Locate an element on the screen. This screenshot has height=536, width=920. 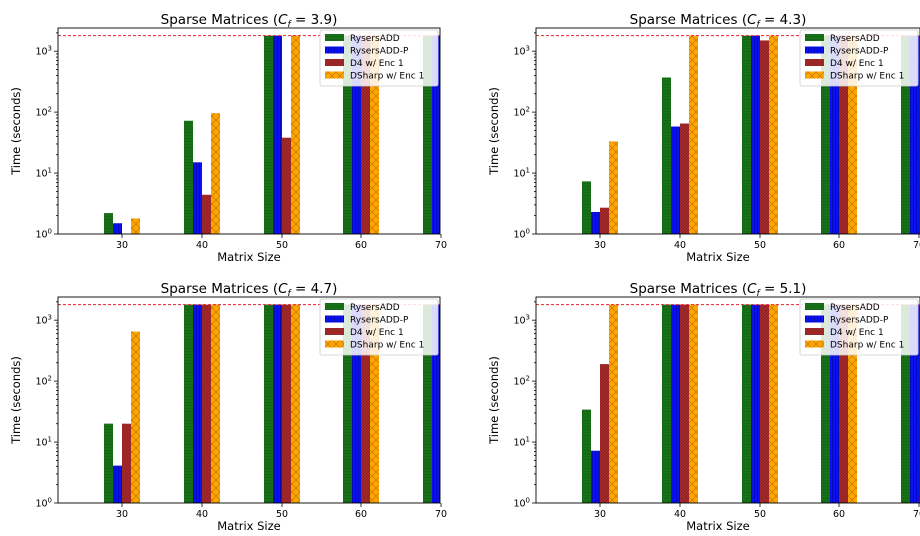
chart-title: Sparse Matrices (Cf = 3.9) is located at coordinates (249, 21).